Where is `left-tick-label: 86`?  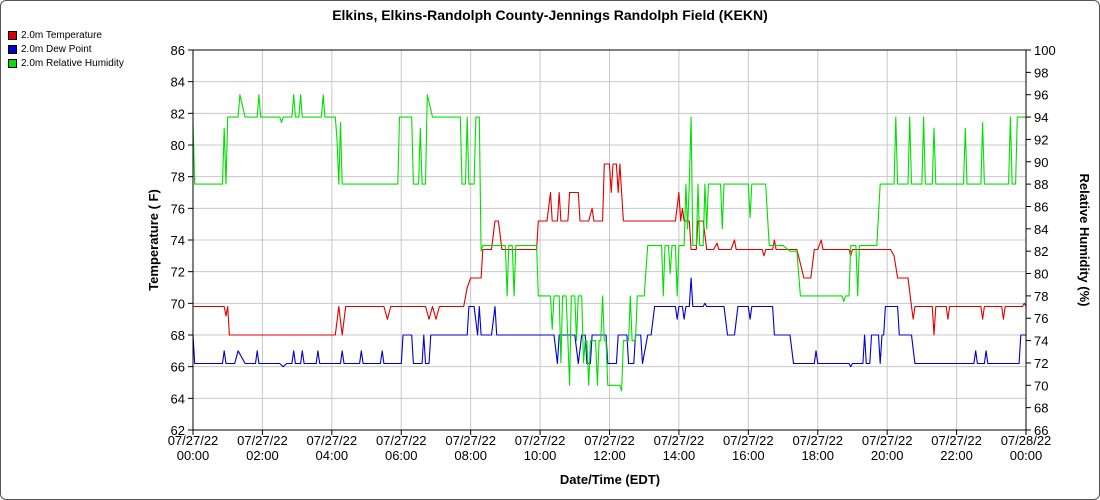
left-tick-label: 86 is located at coordinates (178, 50).